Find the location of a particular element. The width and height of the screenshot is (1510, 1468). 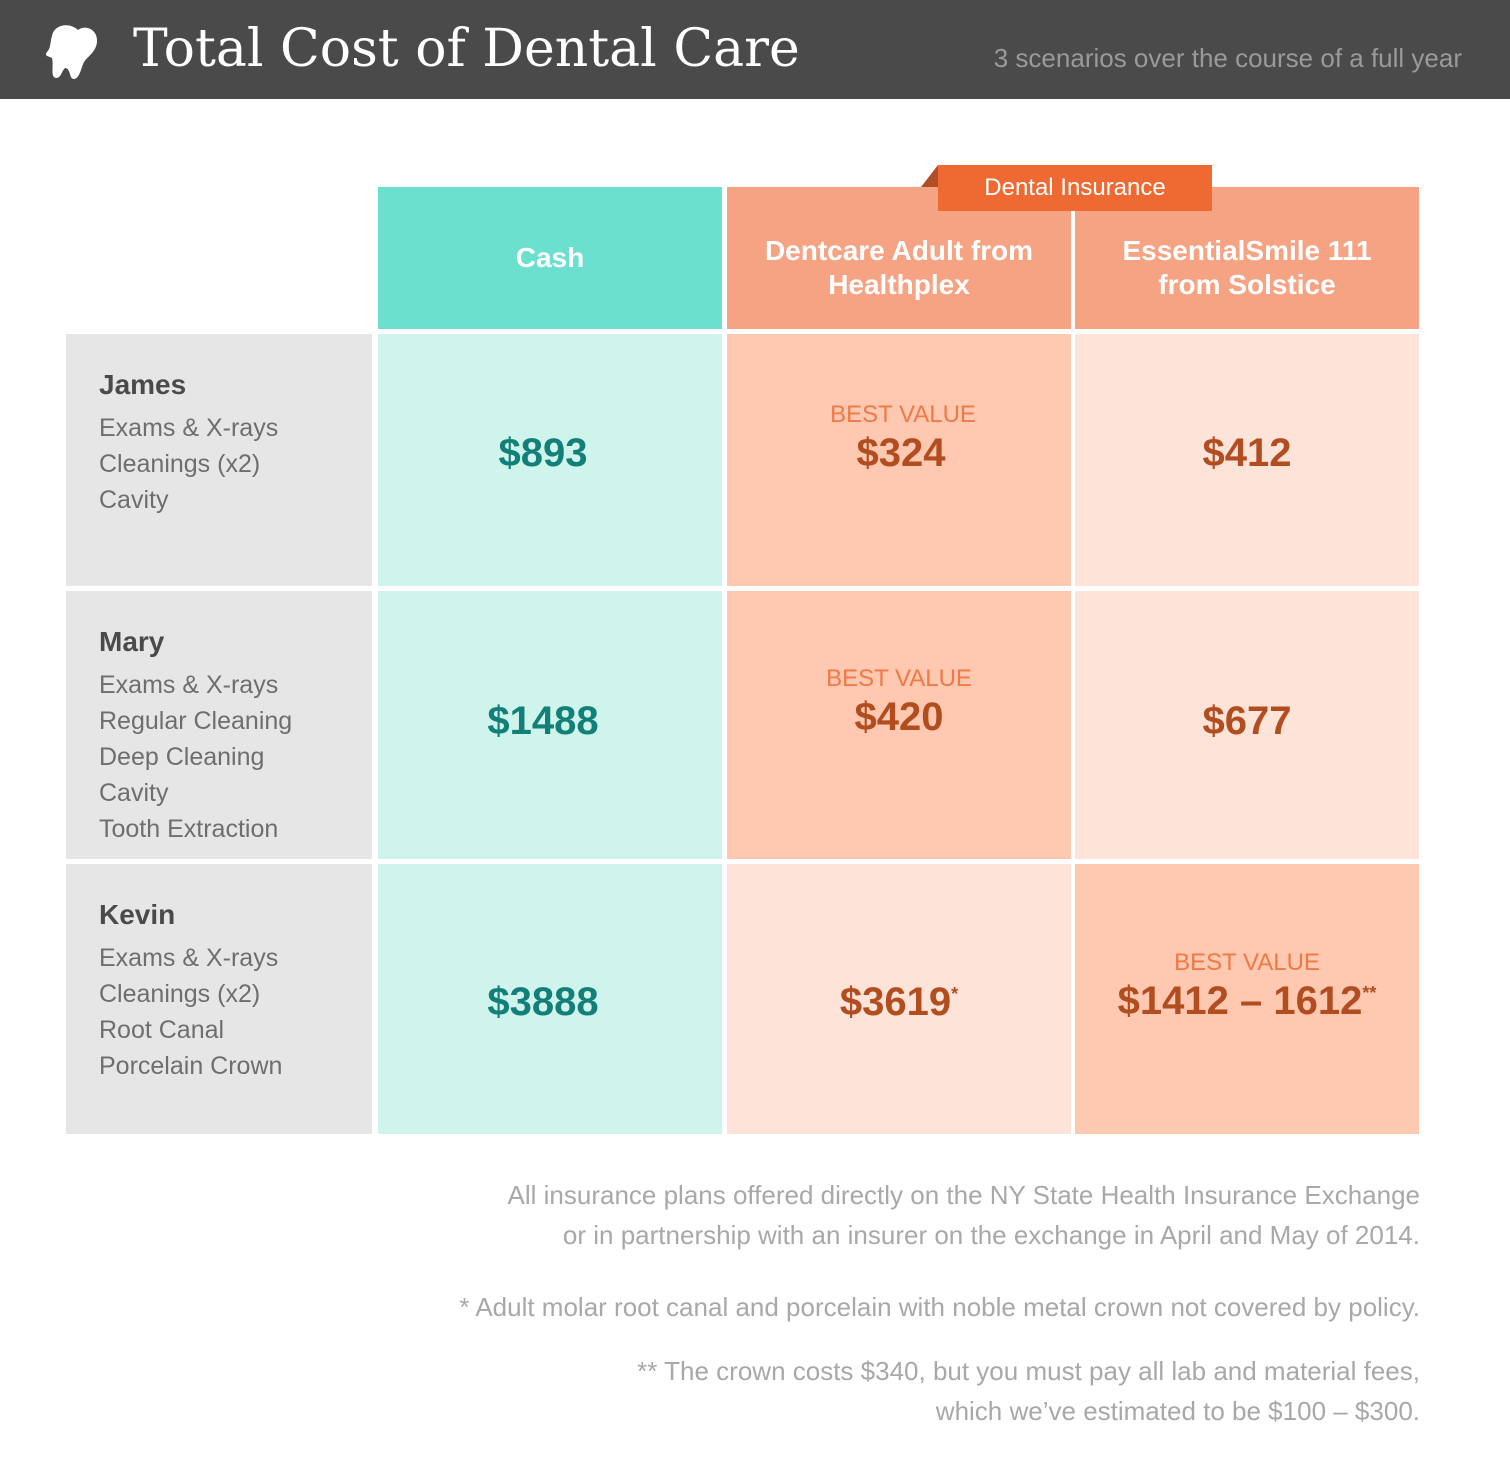

tab-fold is located at coordinates (929, 176).